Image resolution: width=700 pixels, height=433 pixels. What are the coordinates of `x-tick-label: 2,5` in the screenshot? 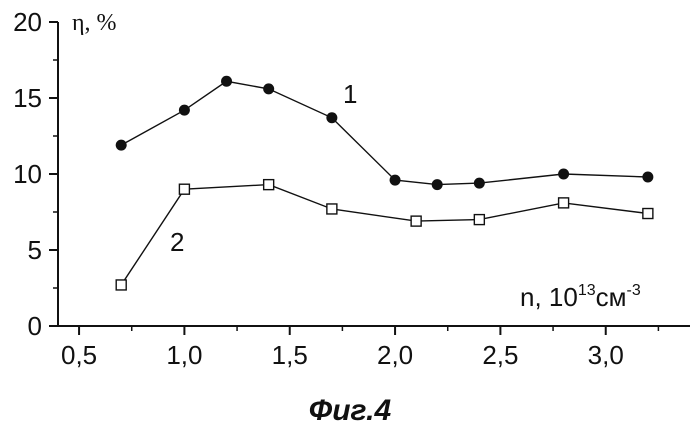 It's located at (500, 355).